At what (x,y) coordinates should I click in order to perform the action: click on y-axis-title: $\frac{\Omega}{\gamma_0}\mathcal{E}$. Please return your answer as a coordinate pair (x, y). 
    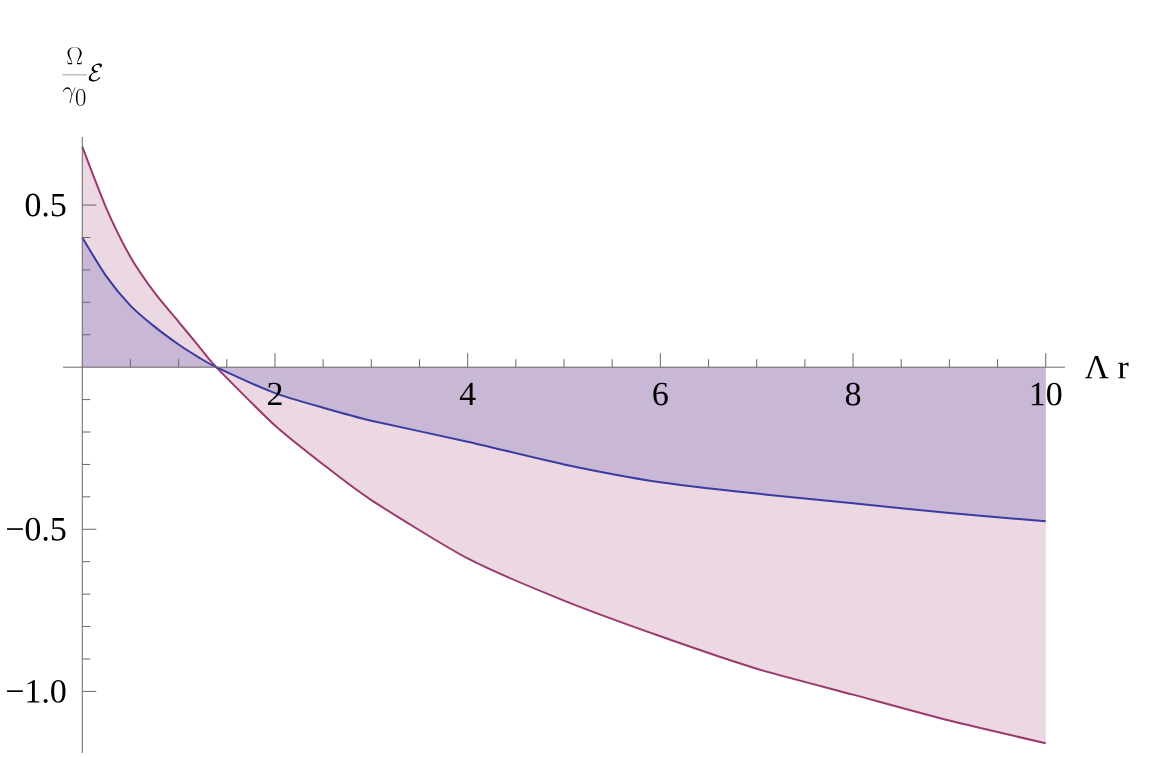
    Looking at the image, I should click on (82, 76).